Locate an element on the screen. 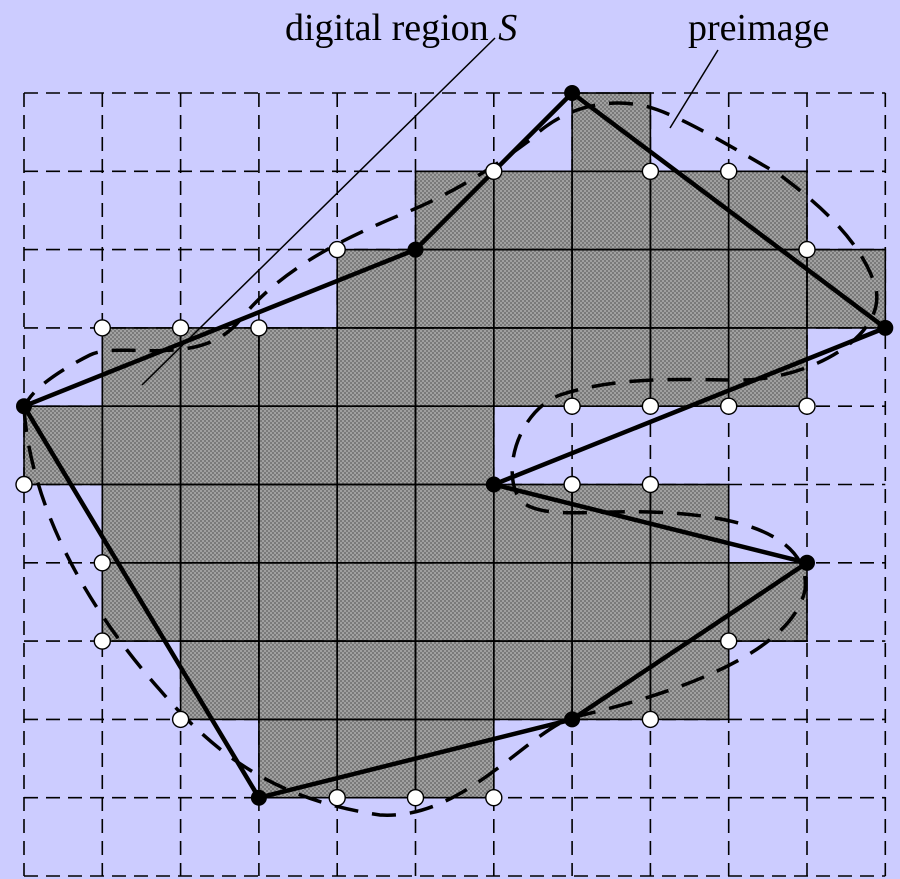 Image resolution: width=900 pixels, height=879 pixels. digital-region-label: digital region S is located at coordinates (401, 28).